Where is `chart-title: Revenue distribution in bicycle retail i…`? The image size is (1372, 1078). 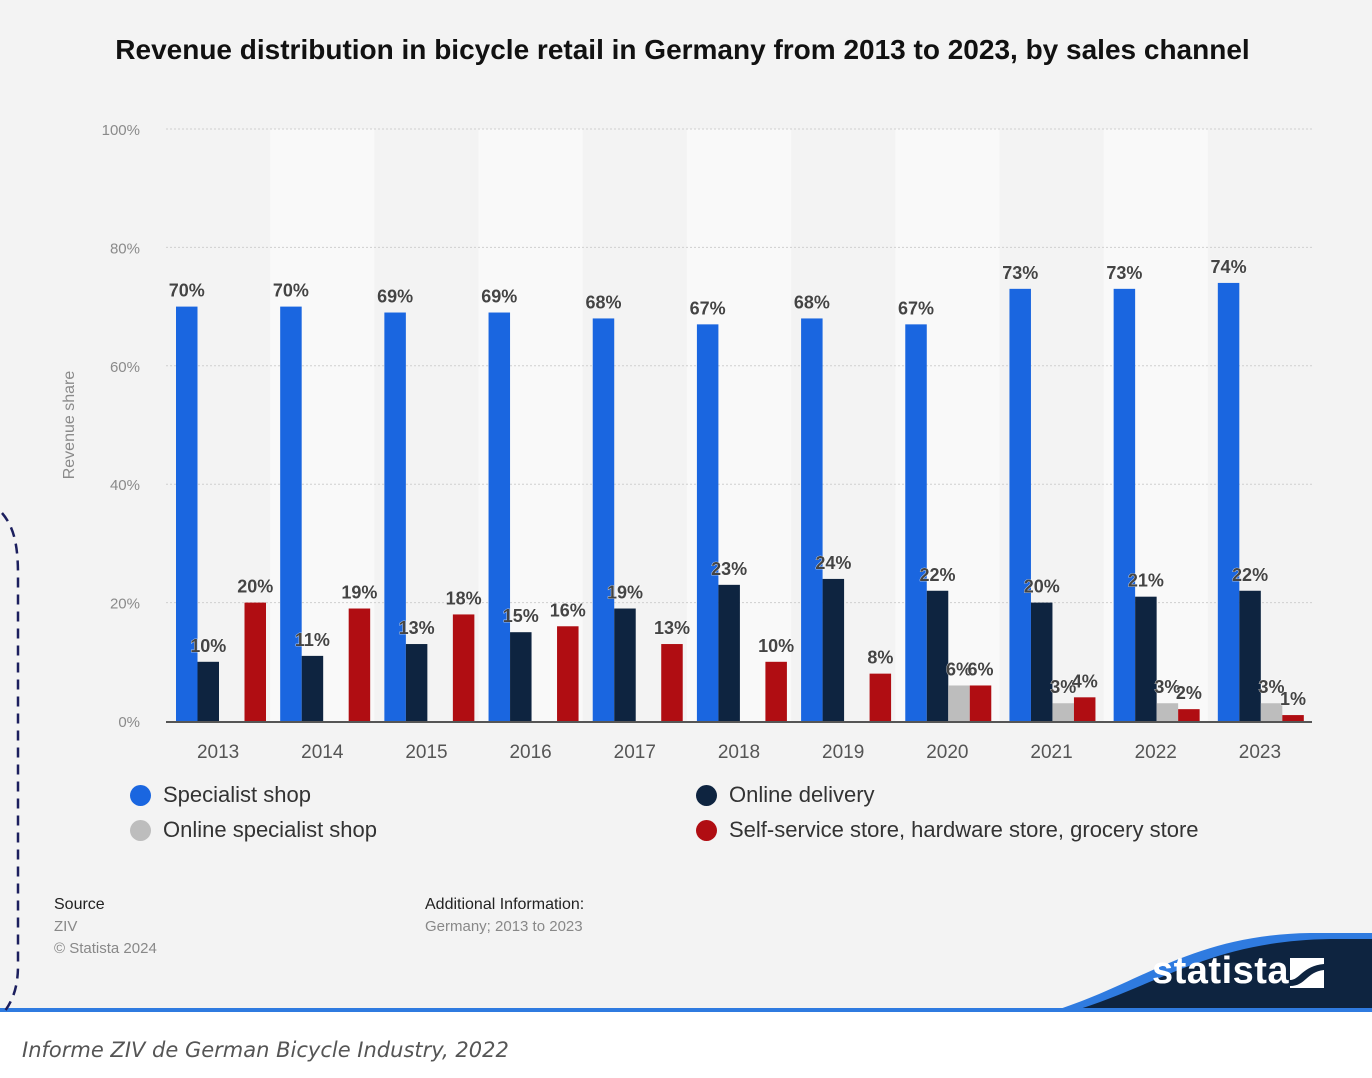
chart-title: Revenue distribution in bicycle retail i… is located at coordinates (682, 49).